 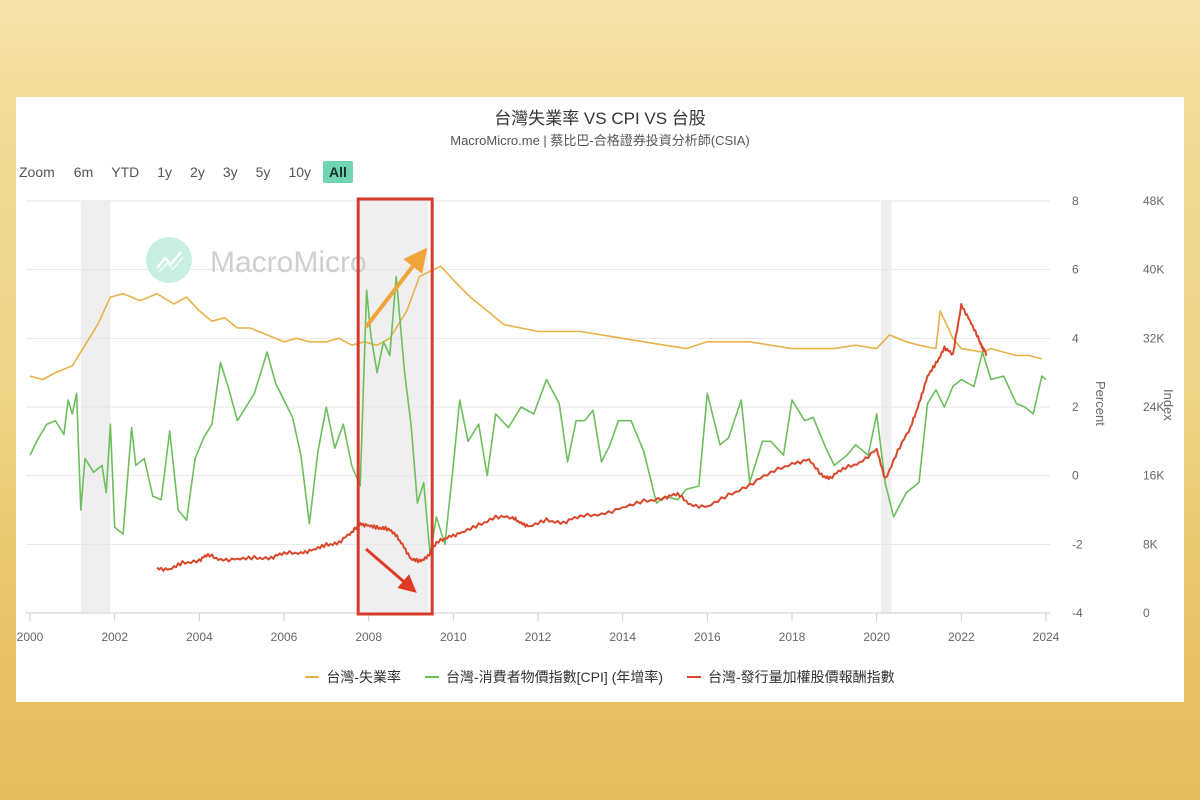 I want to click on y-right-axis-title: Index, so click(x=1168, y=405).